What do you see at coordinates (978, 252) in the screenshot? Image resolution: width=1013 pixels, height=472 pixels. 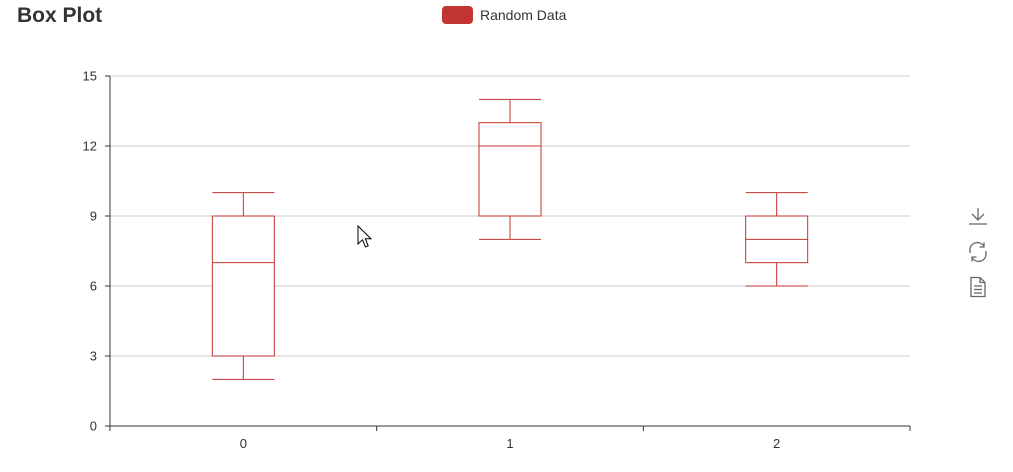 I see `refresh-icon` at bounding box center [978, 252].